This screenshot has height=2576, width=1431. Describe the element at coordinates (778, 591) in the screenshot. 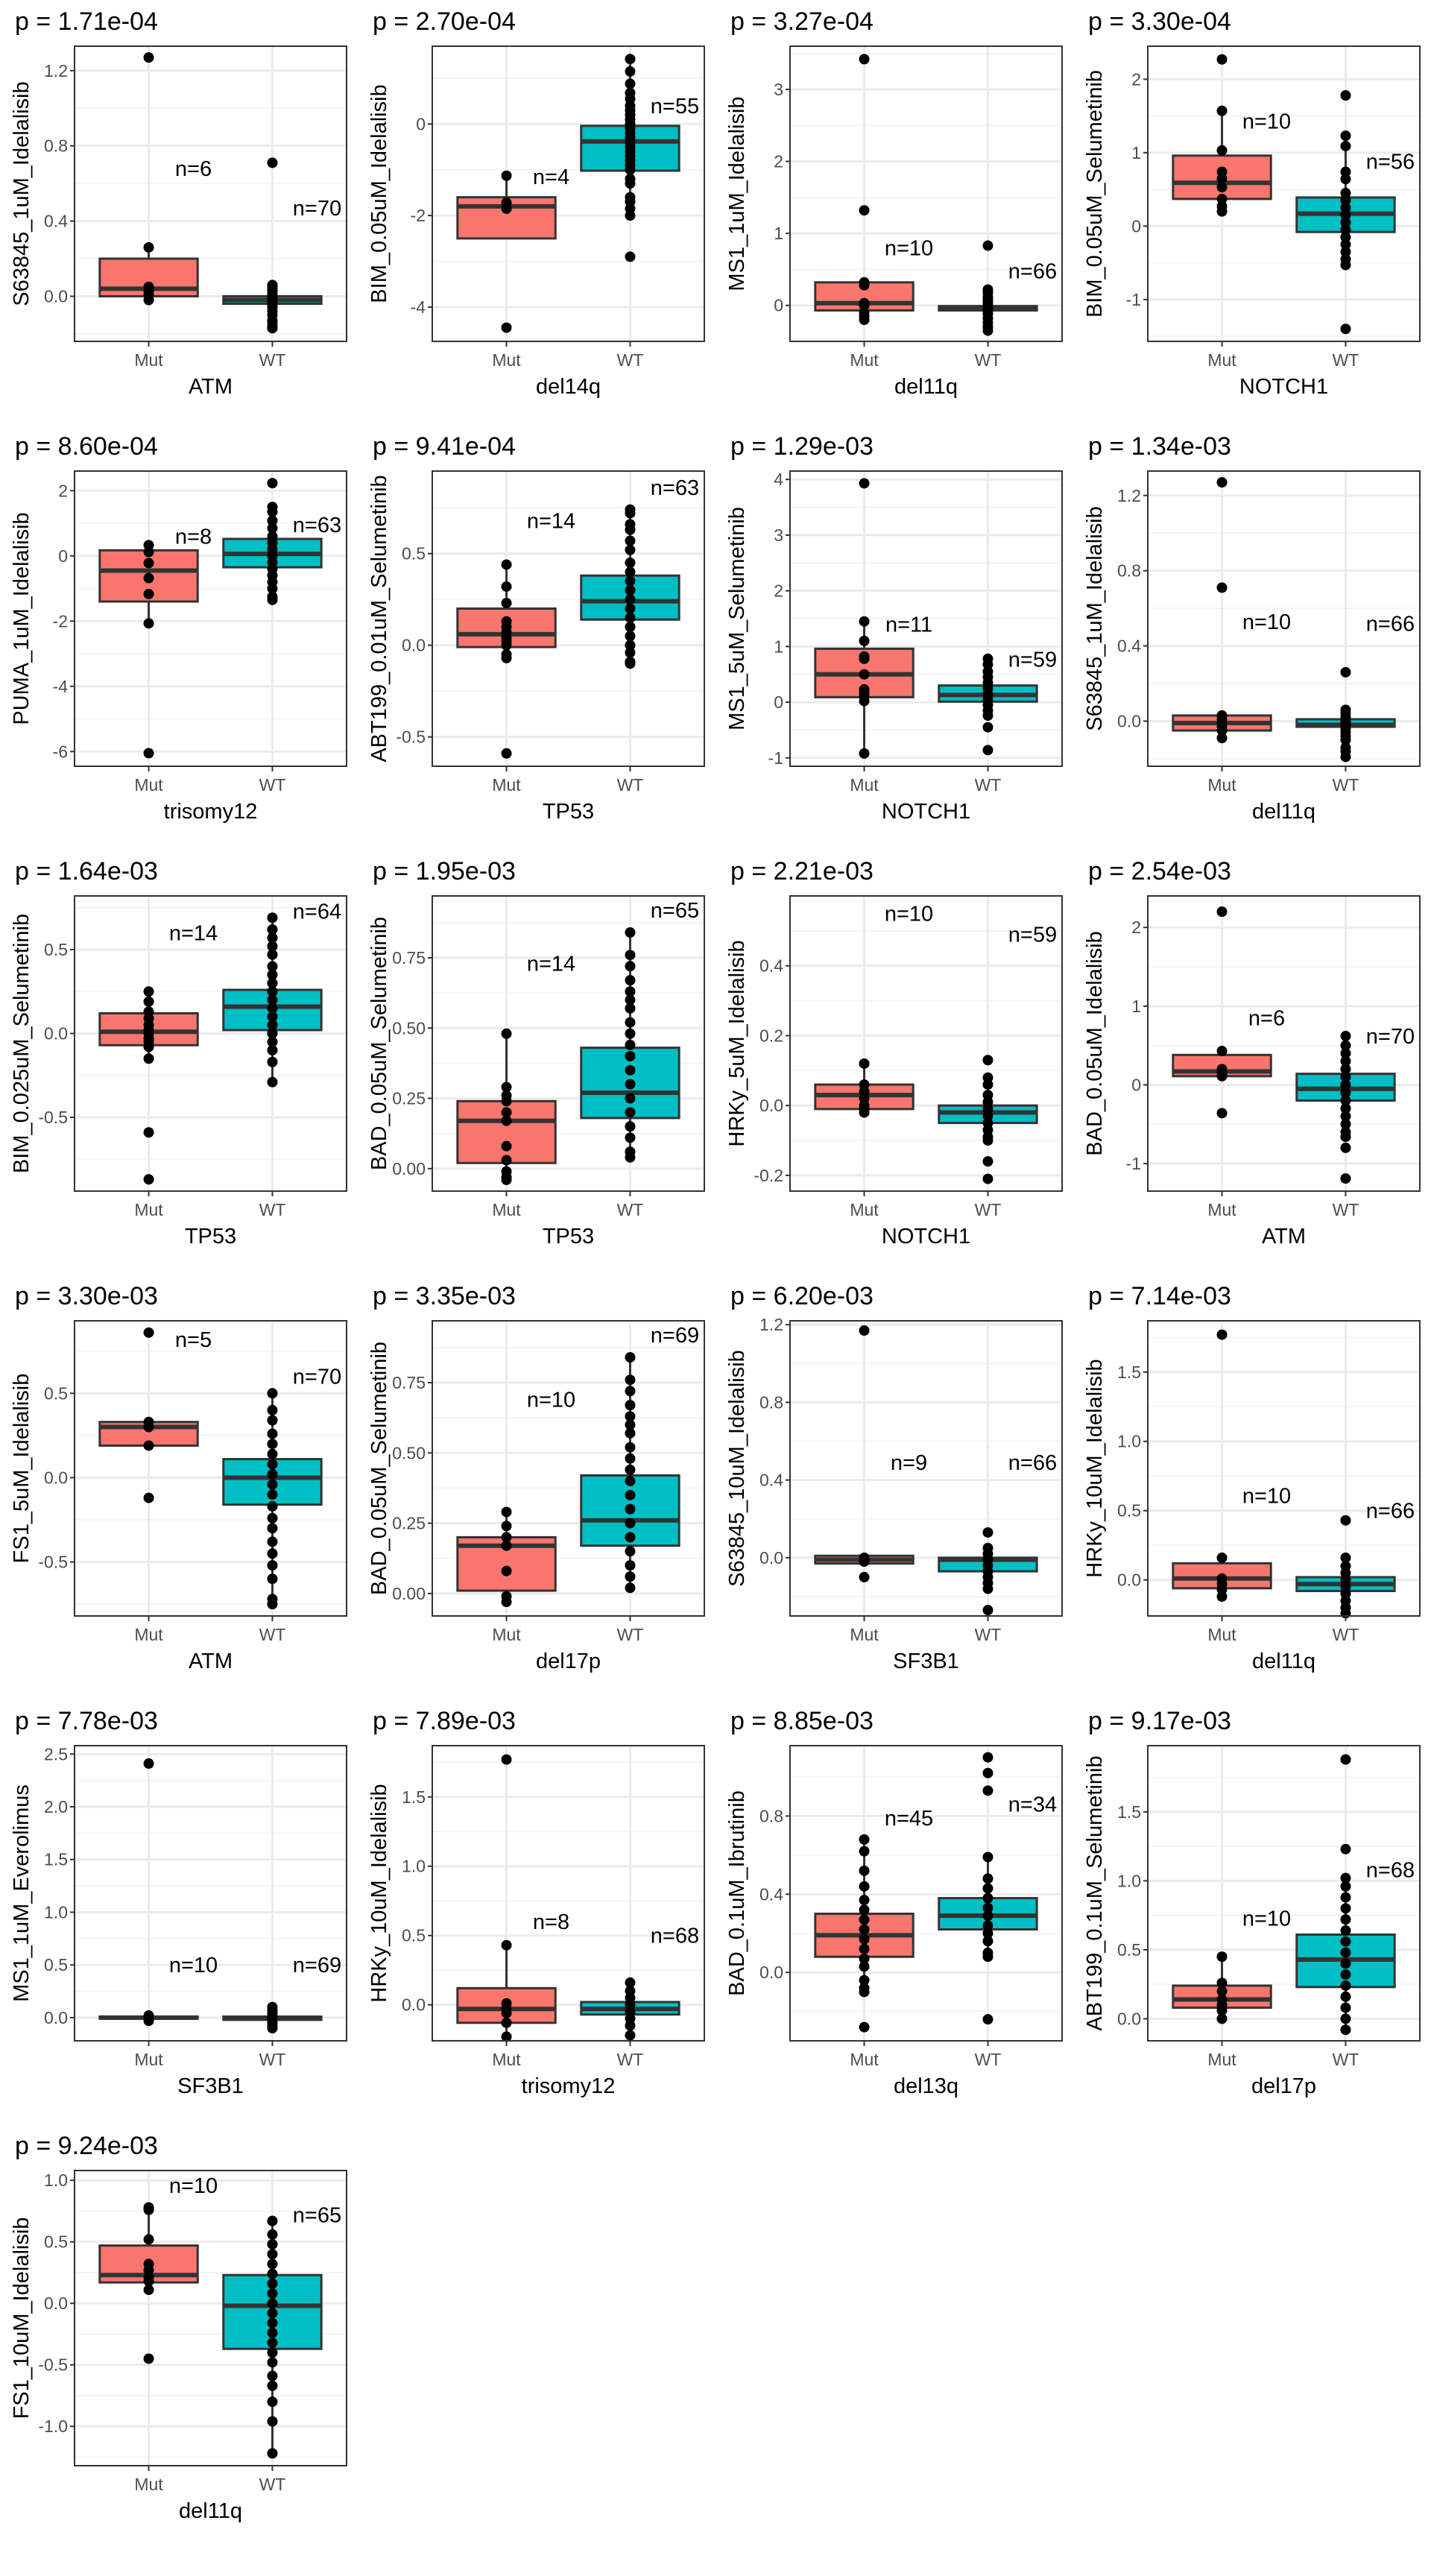

I see `y-tick-label: 2` at that location.